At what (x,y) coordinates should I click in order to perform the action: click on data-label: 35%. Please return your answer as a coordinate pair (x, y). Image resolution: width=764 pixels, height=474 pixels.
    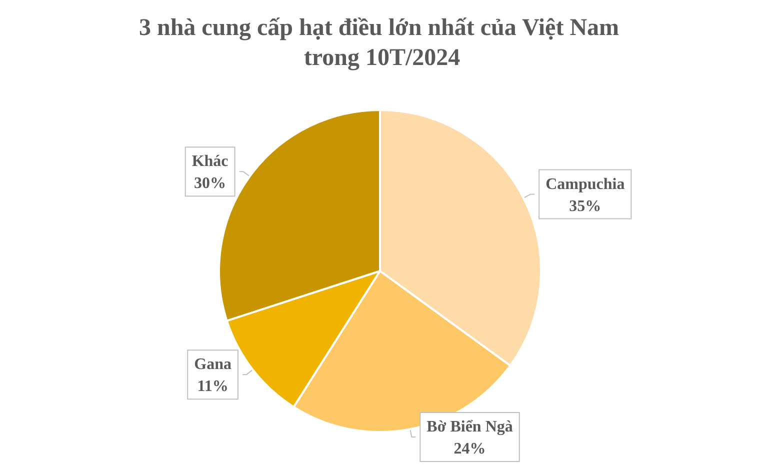
    Looking at the image, I should click on (585, 206).